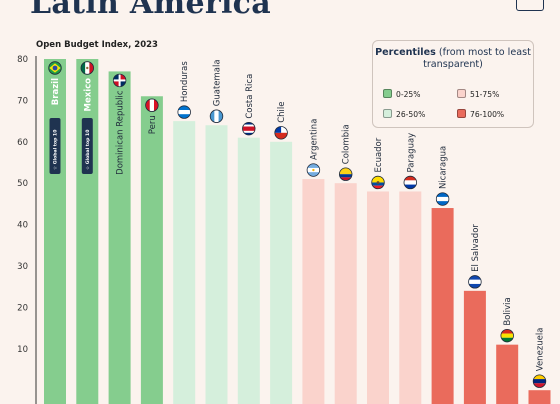  I want to click on chart-subtitle: Open Budget Index, 2023, so click(97, 45).